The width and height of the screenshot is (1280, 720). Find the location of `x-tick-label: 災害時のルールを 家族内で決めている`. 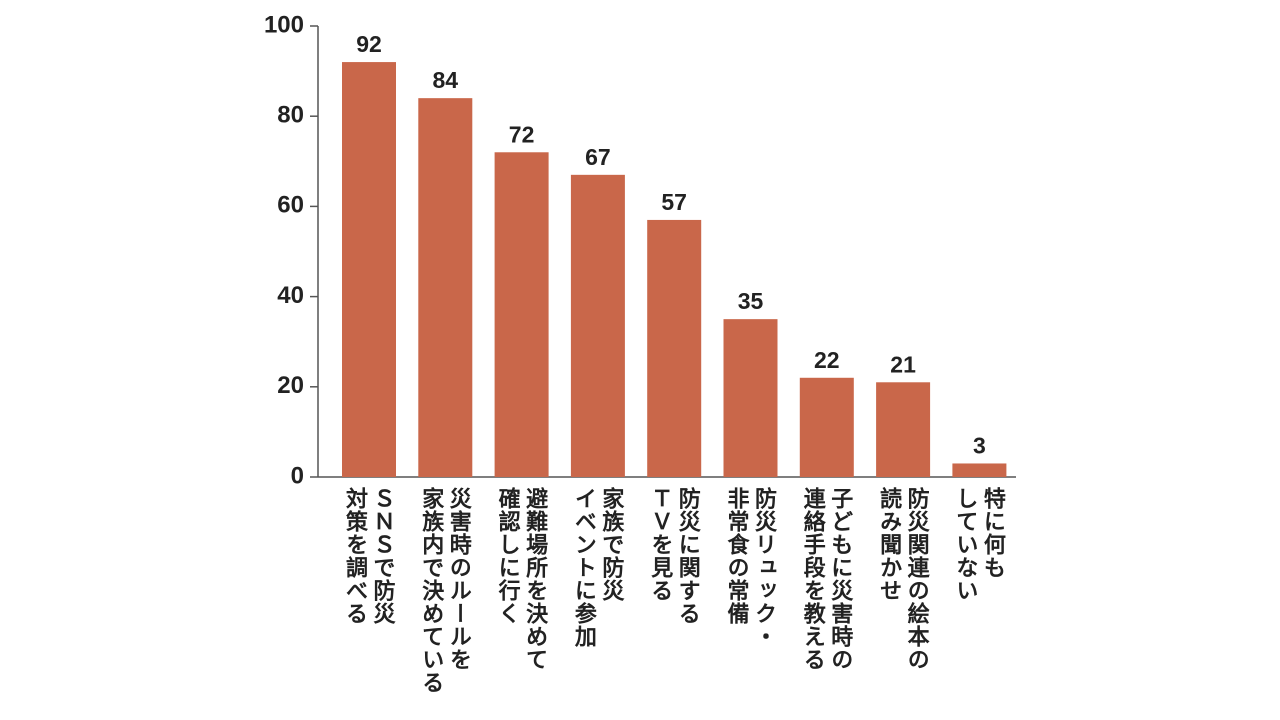

x-tick-label: 災害時のルールを 家族内で決めている is located at coordinates (445, 590).